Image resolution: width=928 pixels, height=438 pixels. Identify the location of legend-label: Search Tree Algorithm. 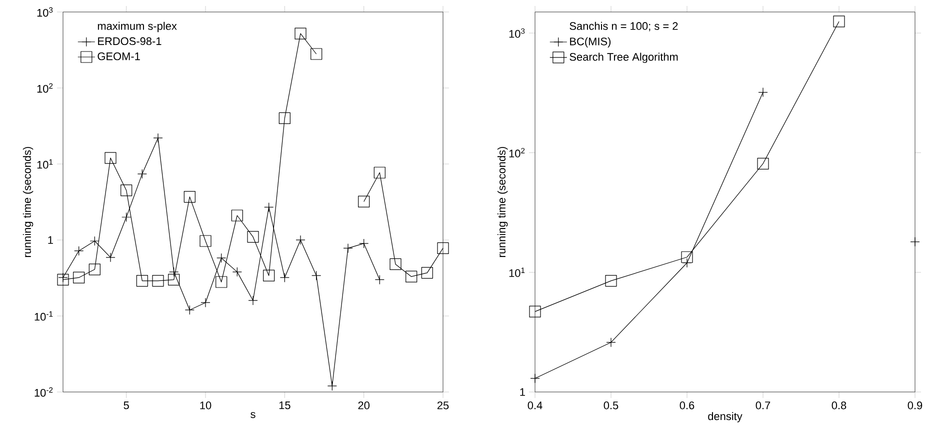
(624, 57).